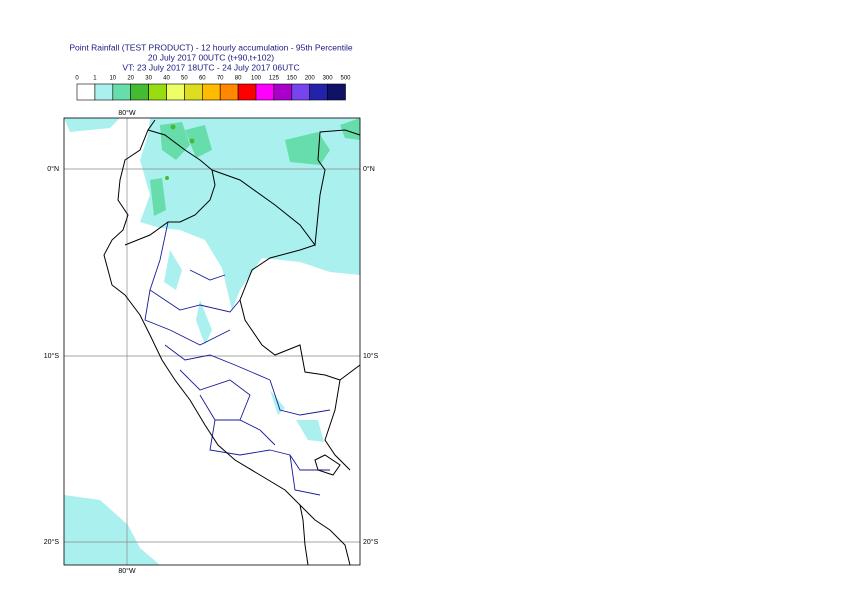 Image resolution: width=842 pixels, height=596 pixels. I want to click on legend-label: 30, so click(148, 79).